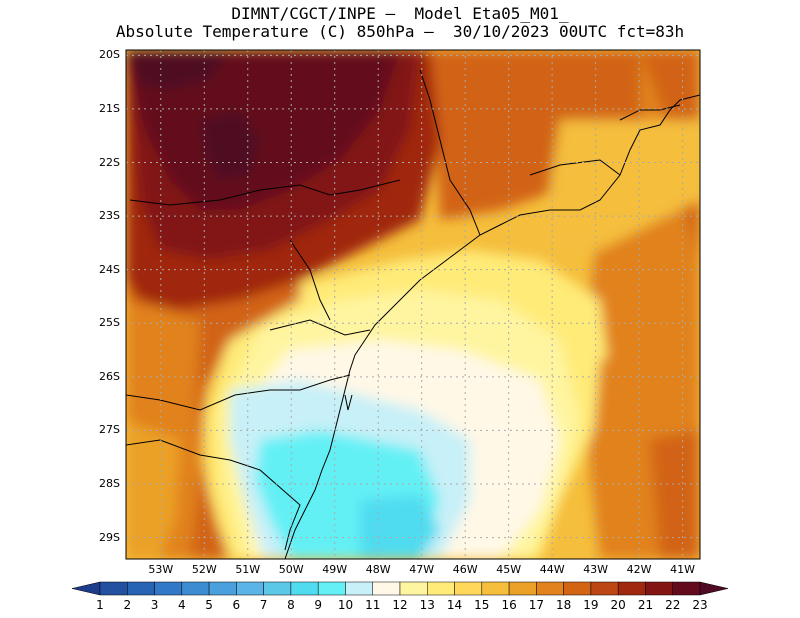  Describe the element at coordinates (427, 605) in the screenshot. I see `colorbar-label: 13` at that location.